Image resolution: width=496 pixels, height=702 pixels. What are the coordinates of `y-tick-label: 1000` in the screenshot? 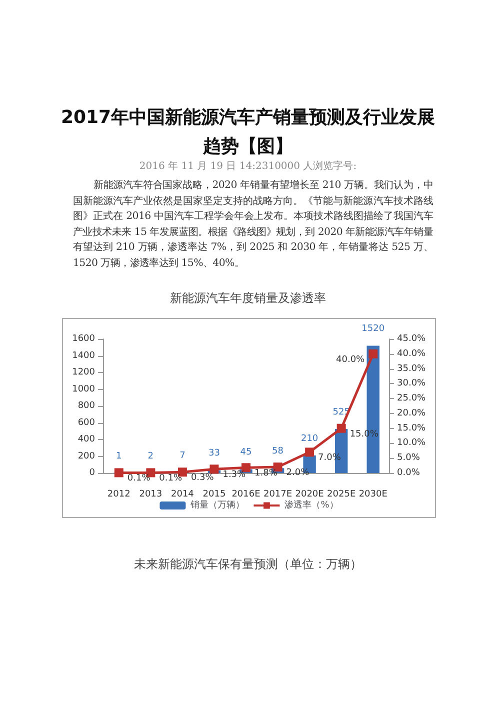 It's located at (84, 389).